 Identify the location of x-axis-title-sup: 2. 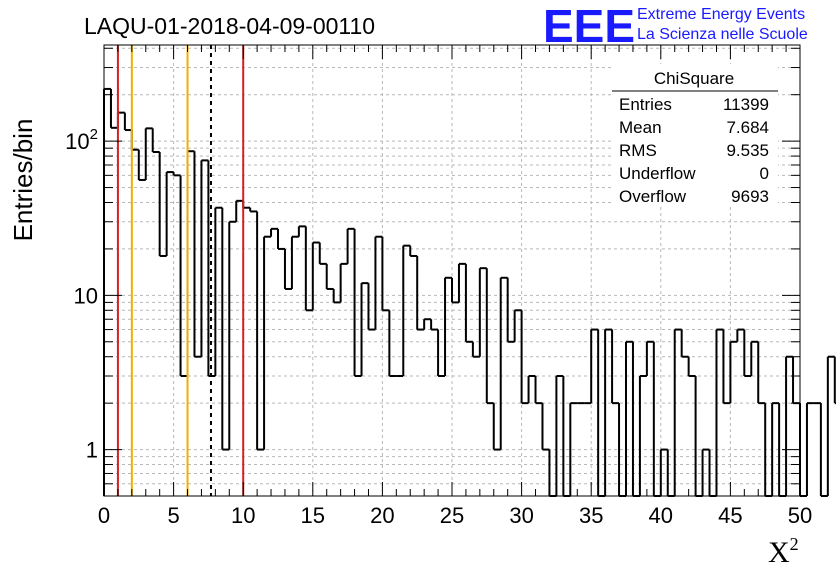
(794, 544).